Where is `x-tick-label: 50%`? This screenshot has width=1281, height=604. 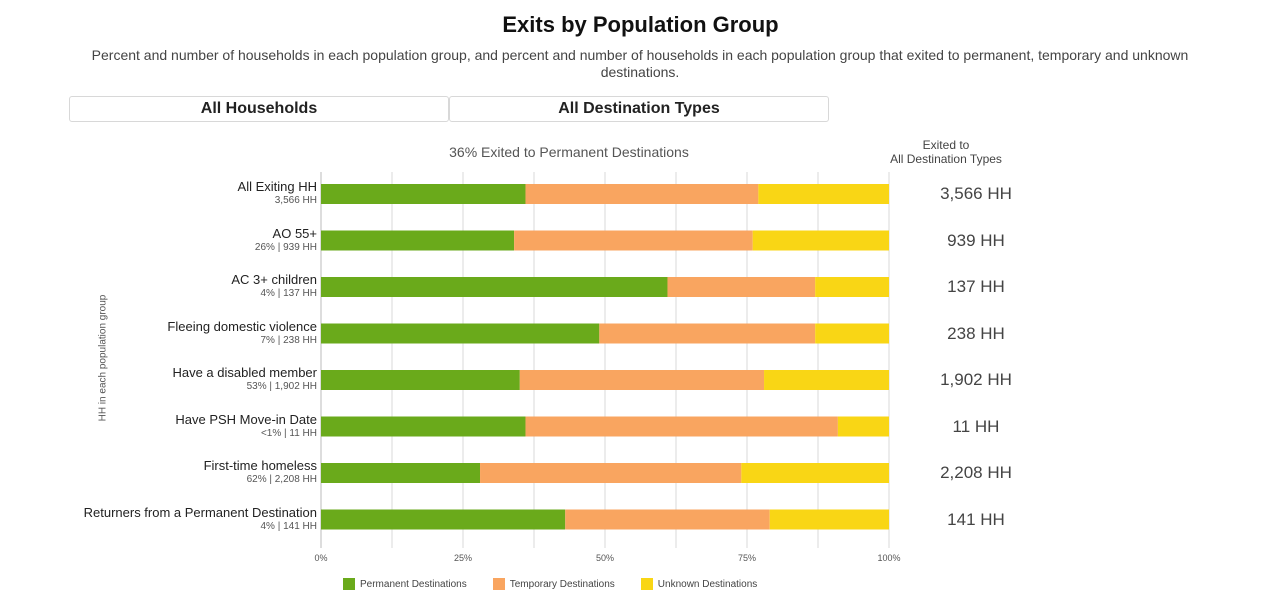 x-tick-label: 50% is located at coordinates (605, 558).